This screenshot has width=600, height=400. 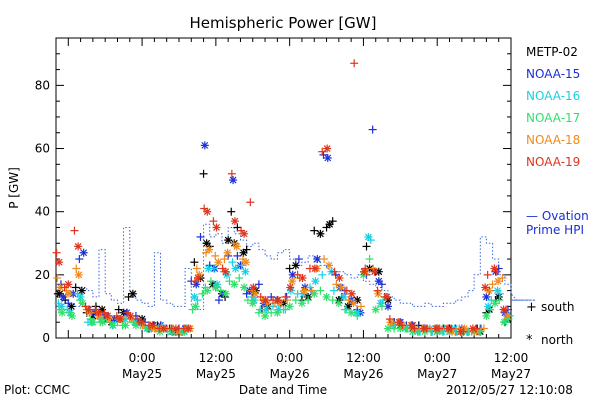 I want to click on x-axis-label: Date and Time, so click(x=283, y=390).